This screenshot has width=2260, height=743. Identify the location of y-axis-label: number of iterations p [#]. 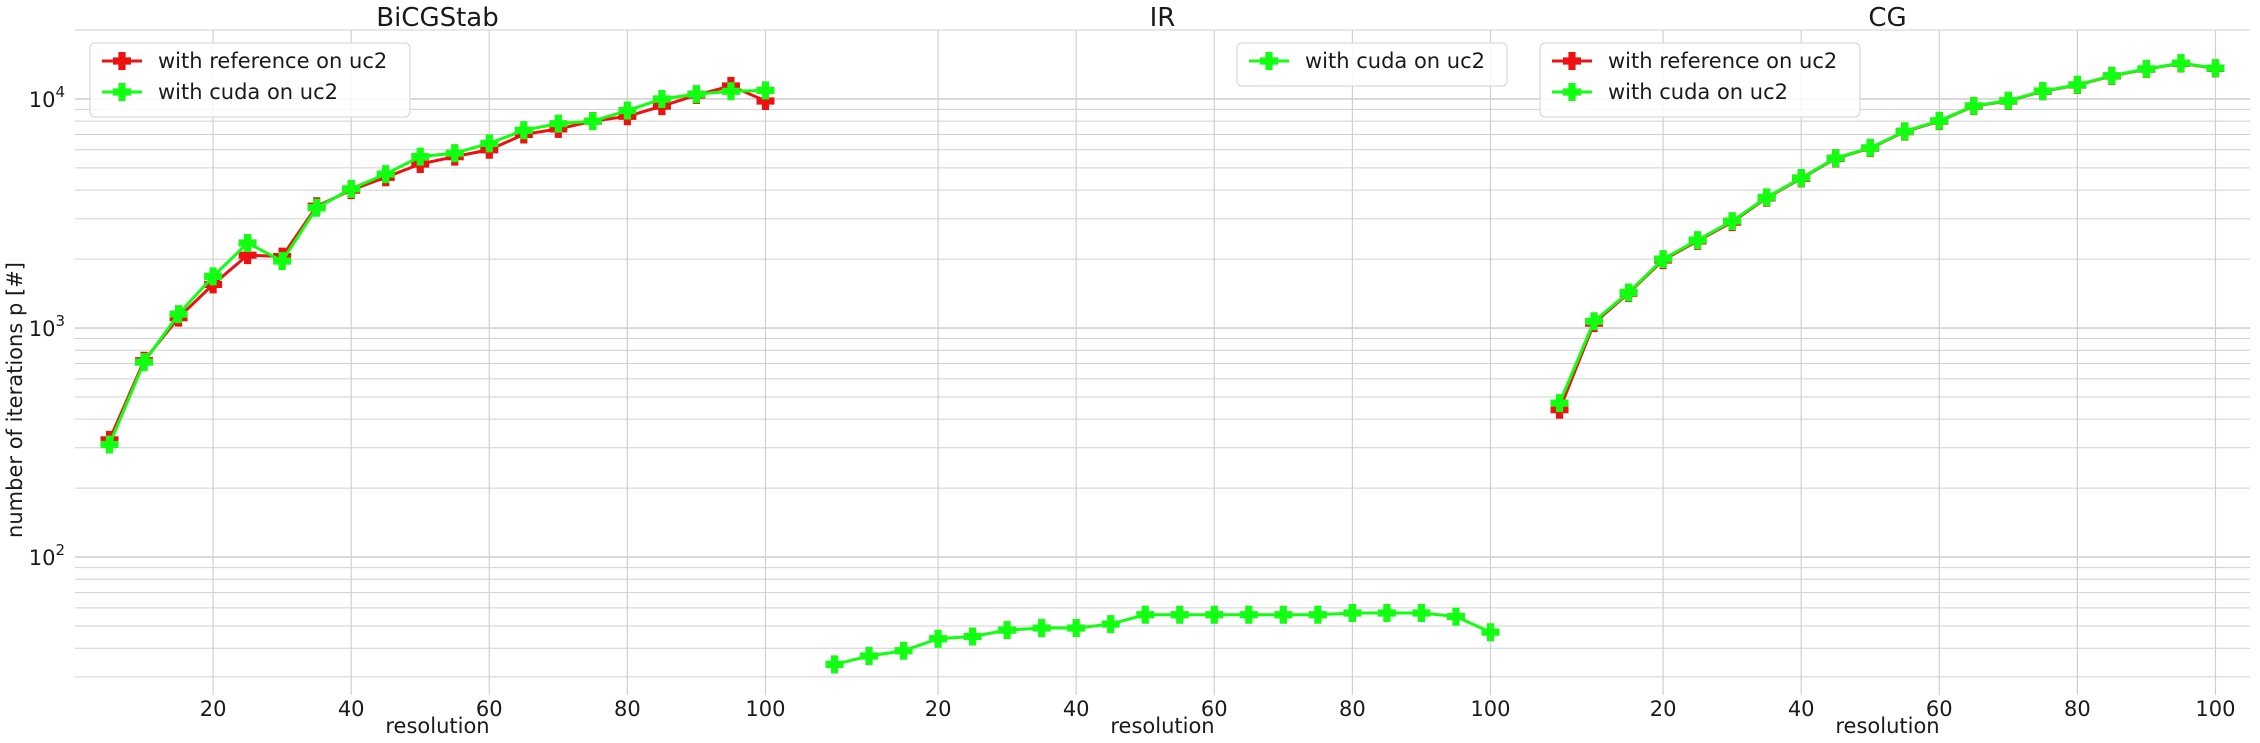
(15, 400).